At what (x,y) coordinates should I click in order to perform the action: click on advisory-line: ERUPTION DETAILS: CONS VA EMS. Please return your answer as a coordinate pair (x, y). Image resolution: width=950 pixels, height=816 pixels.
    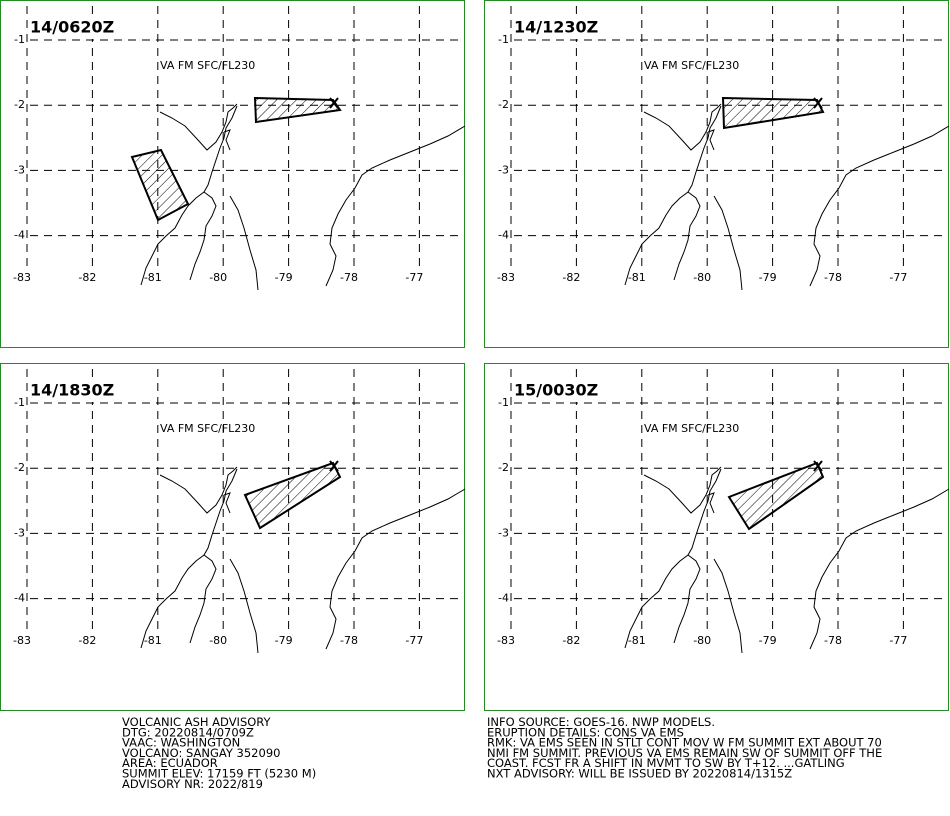
    Looking at the image, I should click on (585, 732).